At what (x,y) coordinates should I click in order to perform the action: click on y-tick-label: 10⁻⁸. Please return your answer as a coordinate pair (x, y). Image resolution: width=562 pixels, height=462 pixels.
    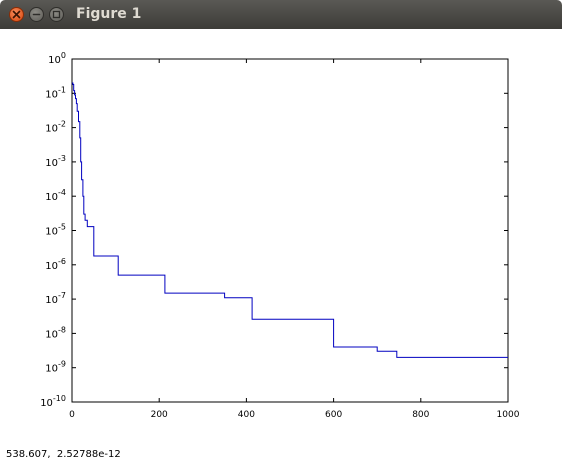
    Looking at the image, I should click on (55, 332).